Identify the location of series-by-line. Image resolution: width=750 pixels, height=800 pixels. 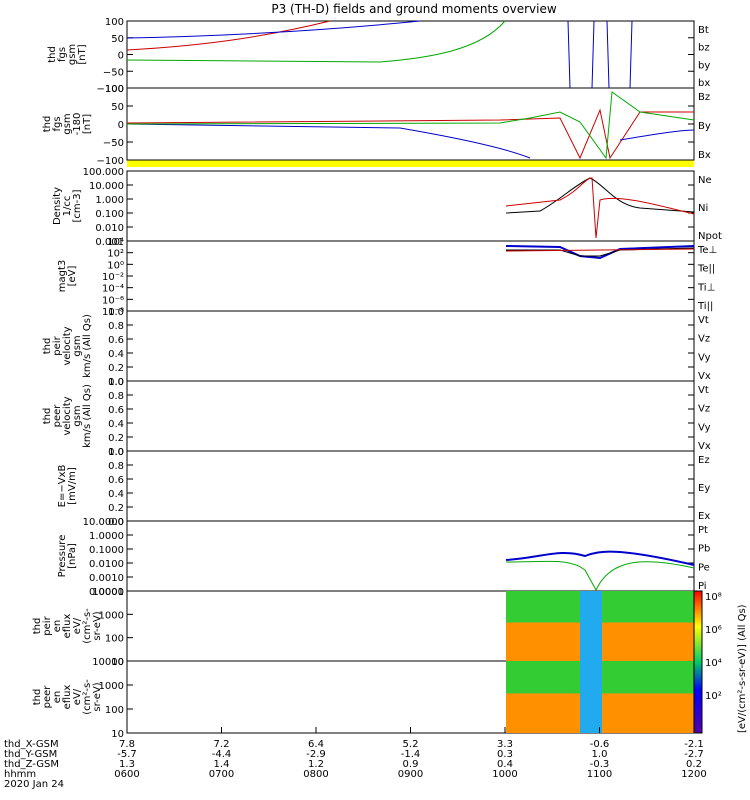
(316, 41).